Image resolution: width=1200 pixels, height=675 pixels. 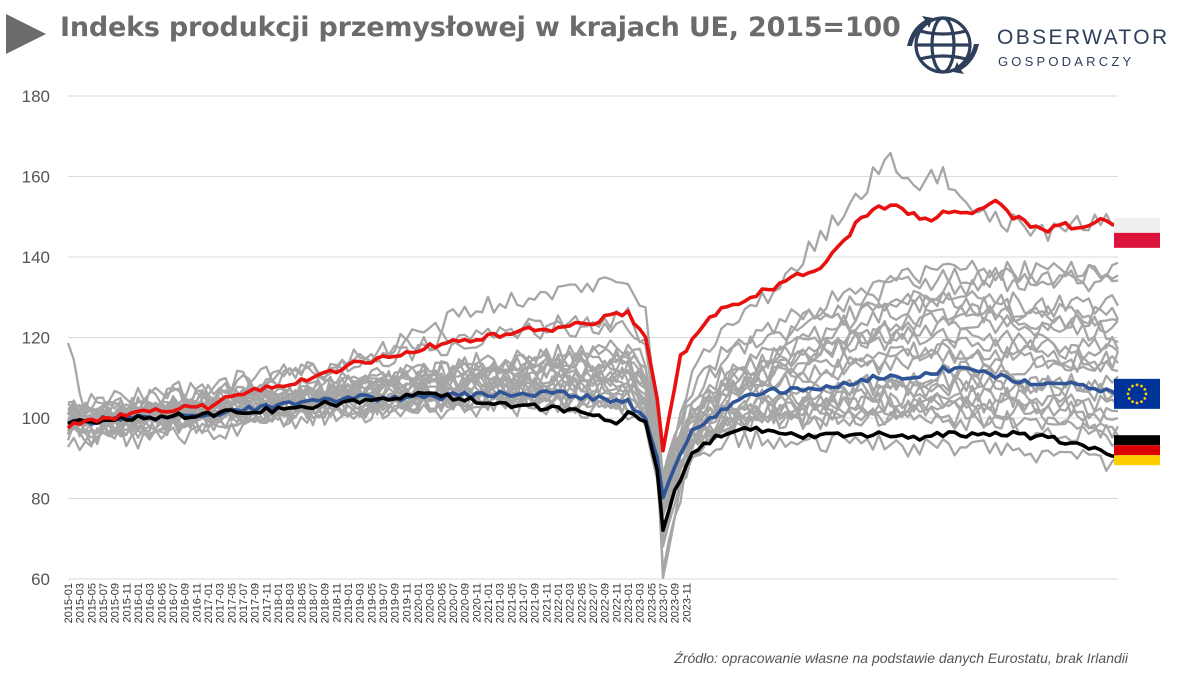 What do you see at coordinates (606, 603) in the screenshot?
I see `x-tick-label: 2022-09` at bounding box center [606, 603].